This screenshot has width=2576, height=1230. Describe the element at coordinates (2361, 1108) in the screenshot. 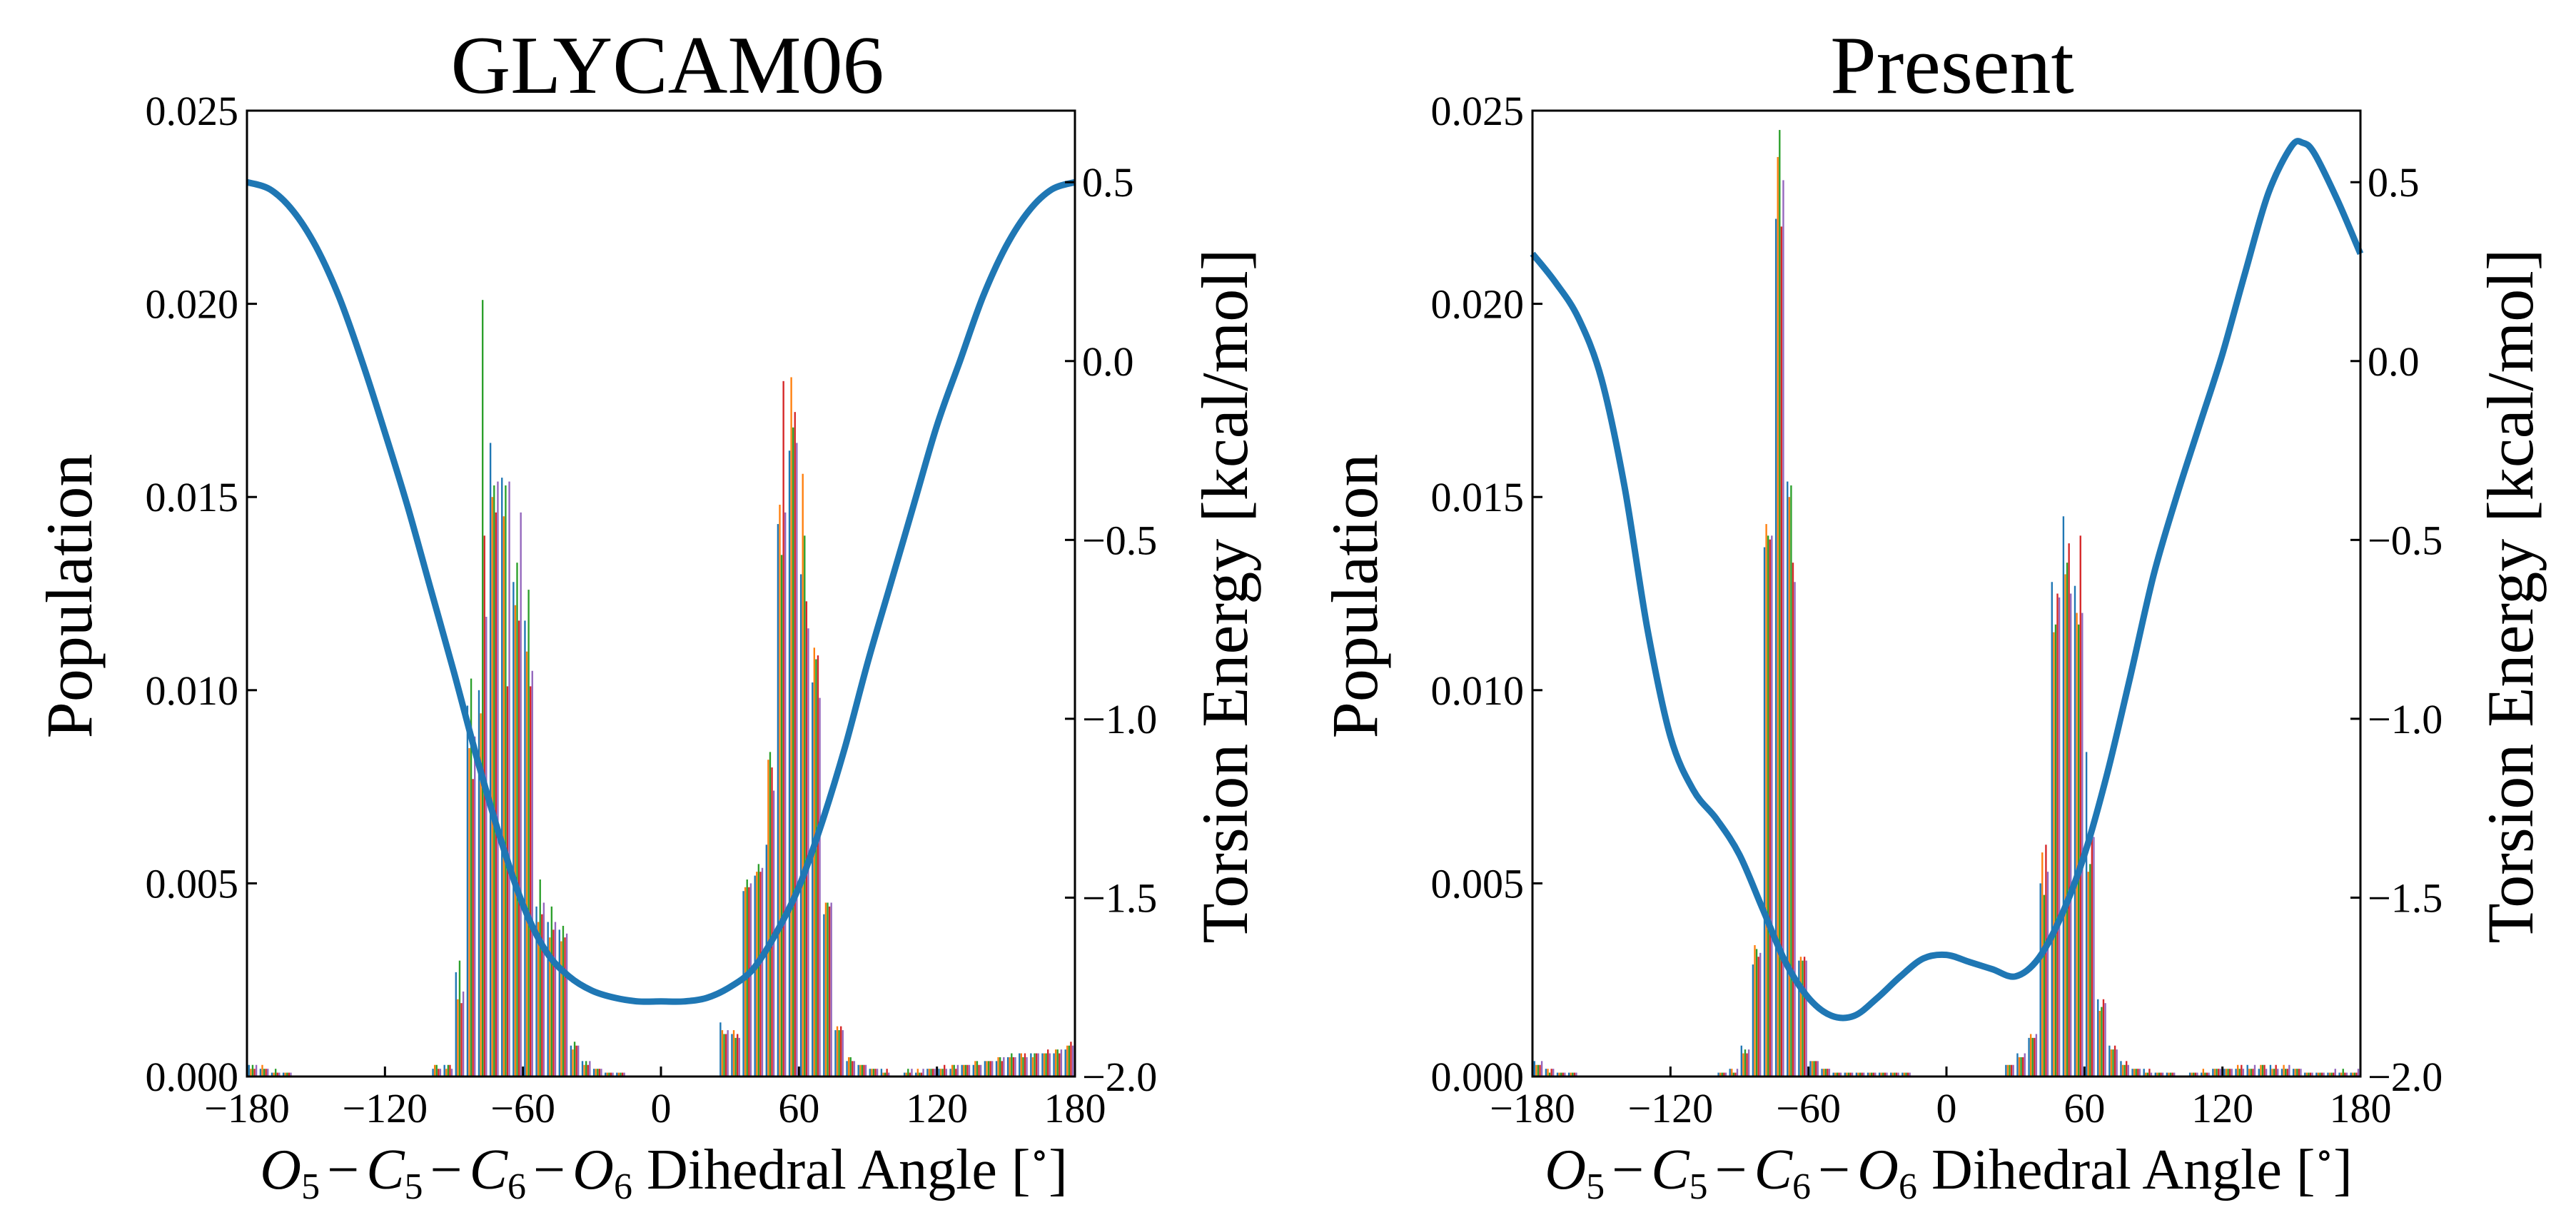

I see `x-tick-label: 180` at that location.